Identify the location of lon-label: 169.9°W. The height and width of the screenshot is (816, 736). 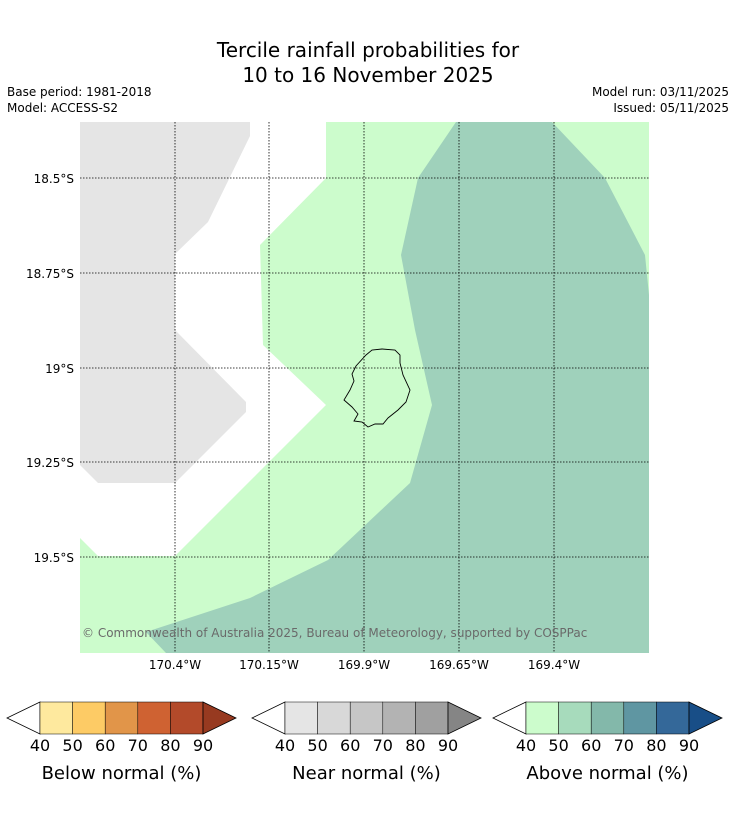
(364, 665).